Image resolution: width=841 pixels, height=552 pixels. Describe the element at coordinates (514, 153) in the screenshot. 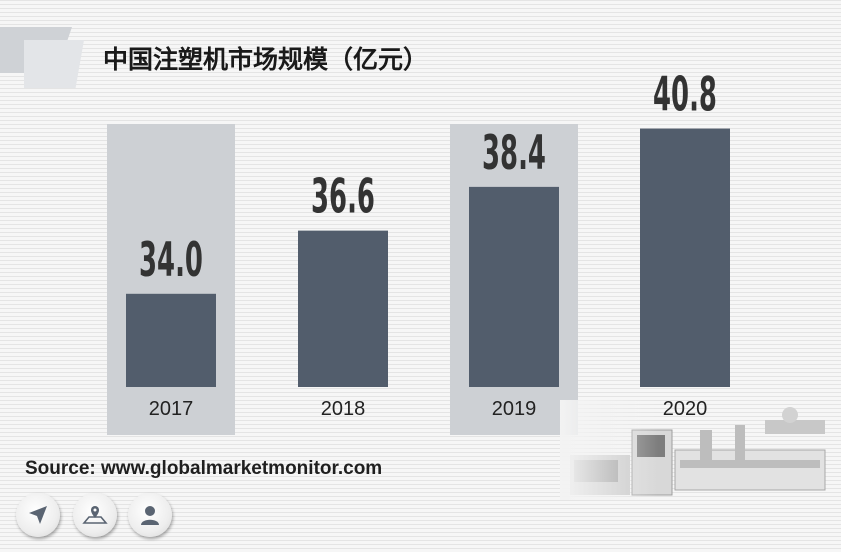

I see `data-label-2019: 38.4` at that location.